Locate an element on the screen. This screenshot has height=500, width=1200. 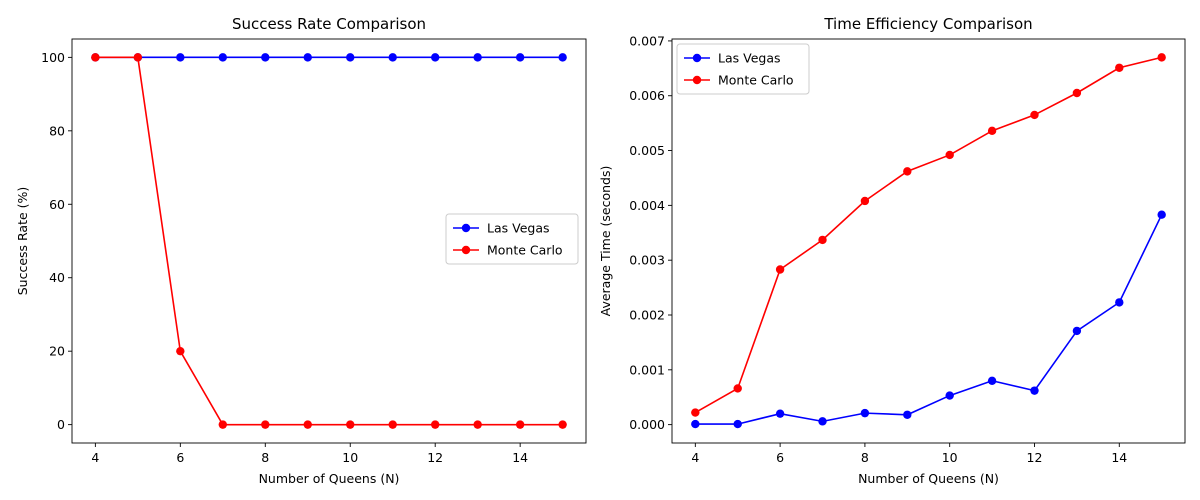
y-tick-label: 0 is located at coordinates (61, 424).